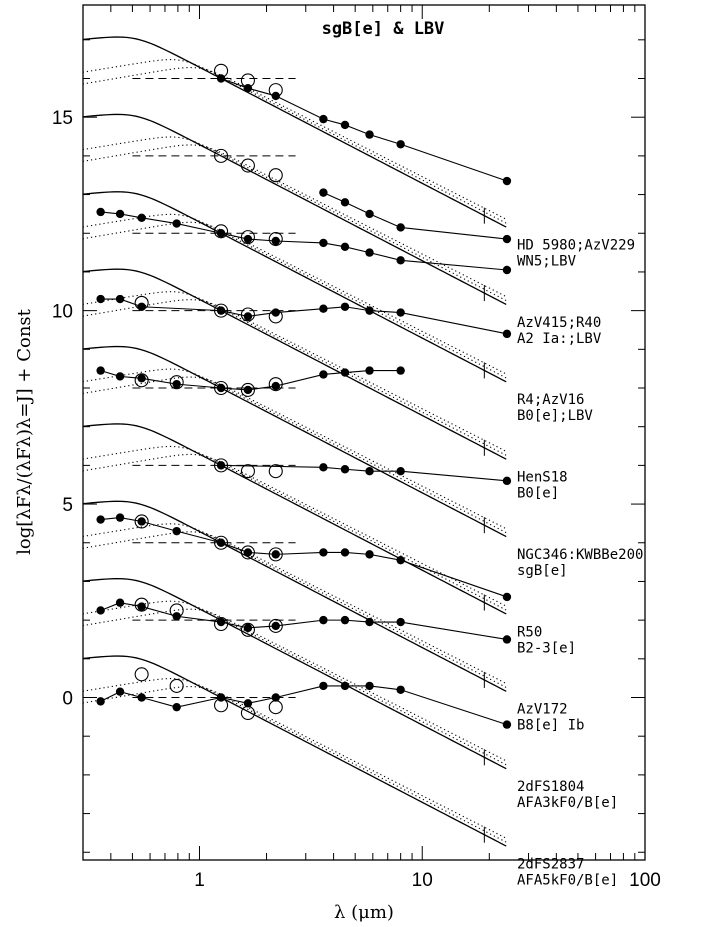  Describe the element at coordinates (542, 478) in the screenshot. I see `star-name-label: HenS18` at that location.